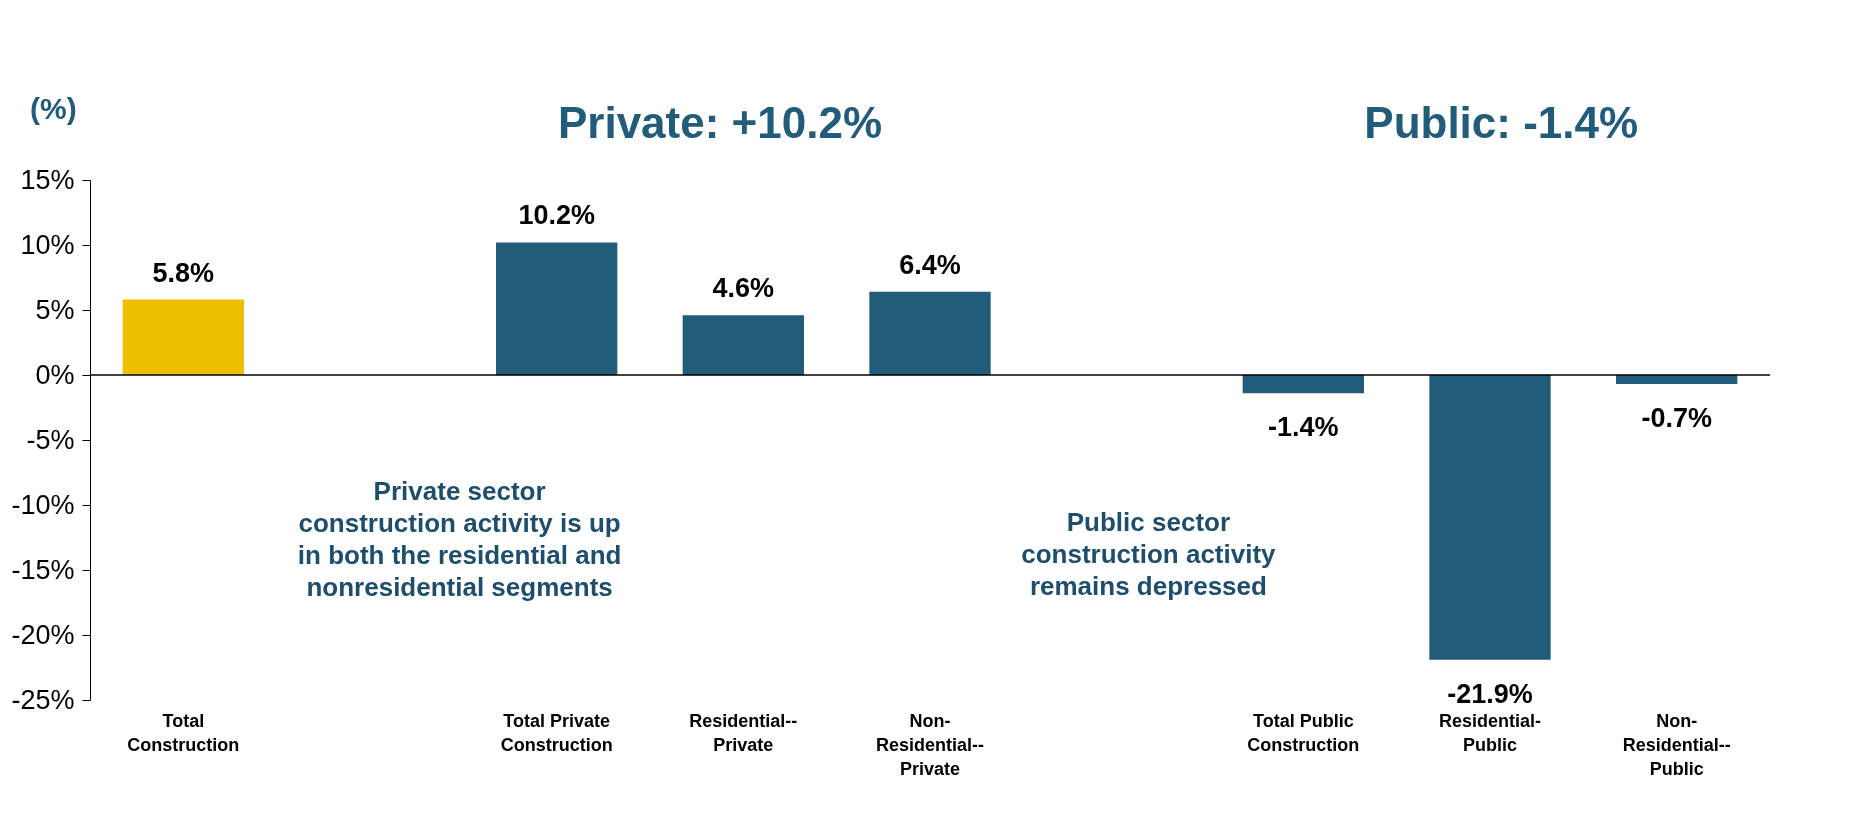 The image size is (1866, 814). Describe the element at coordinates (47, 244) in the screenshot. I see `y-tick-label: 10%` at that location.